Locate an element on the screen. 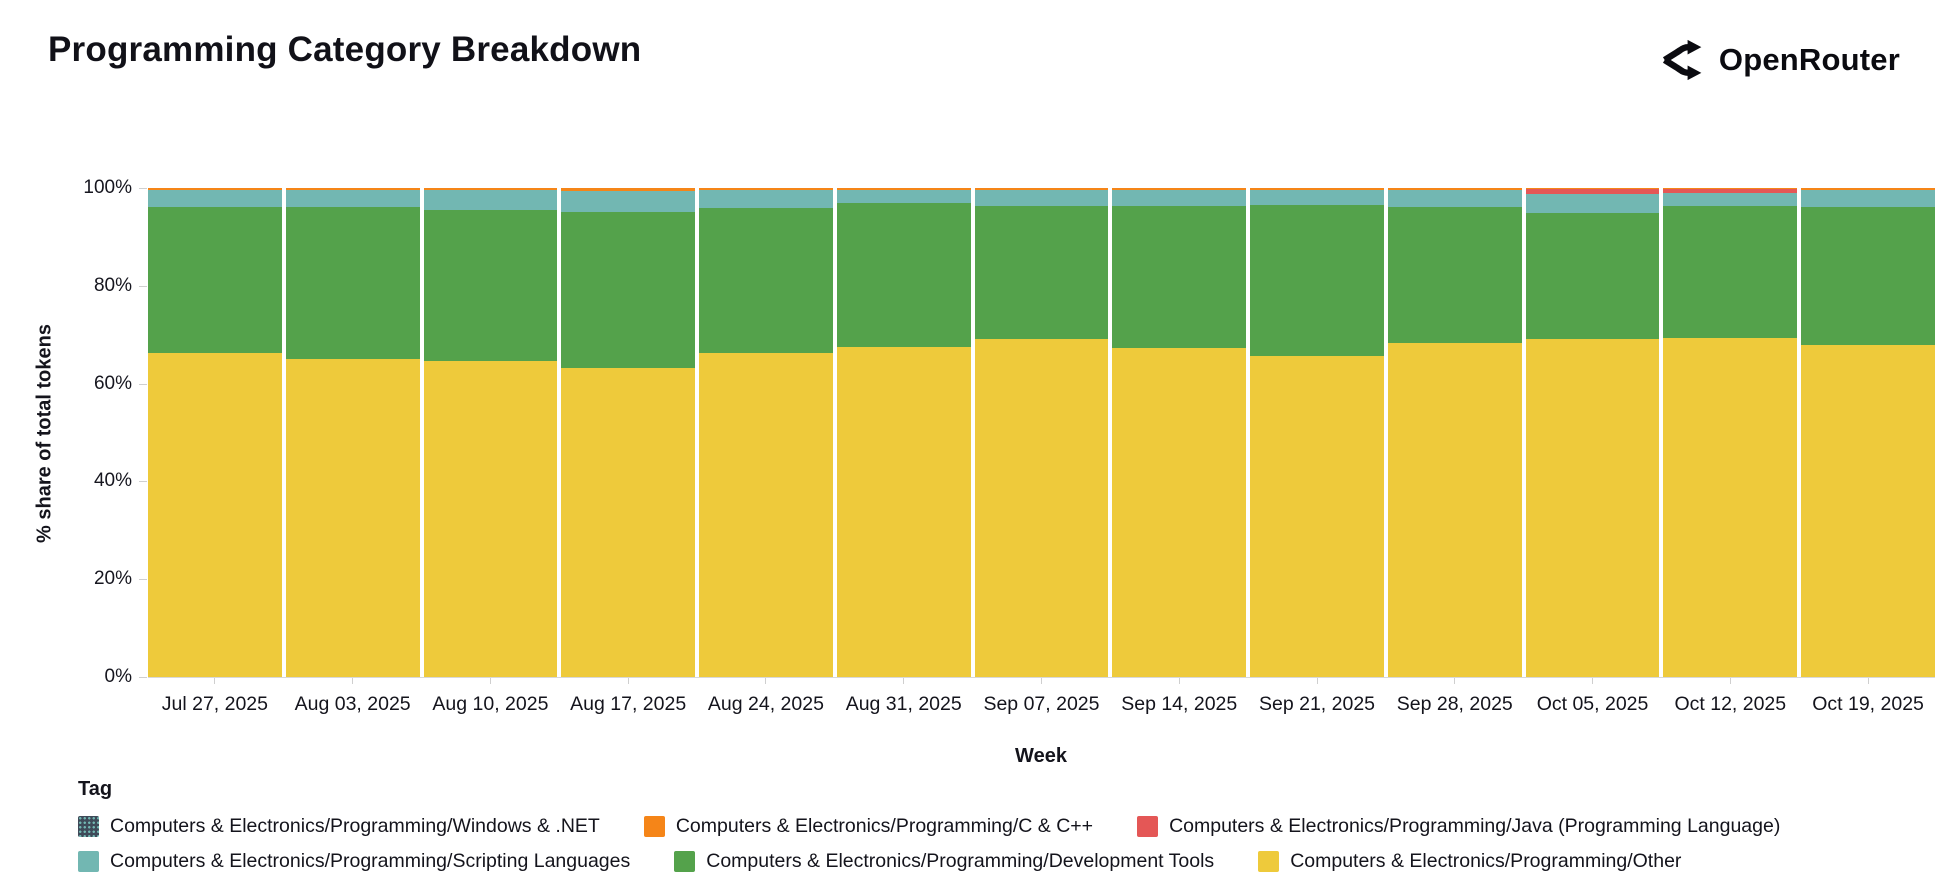  x-slot: Sep 07, 2025 is located at coordinates (1042, 697).